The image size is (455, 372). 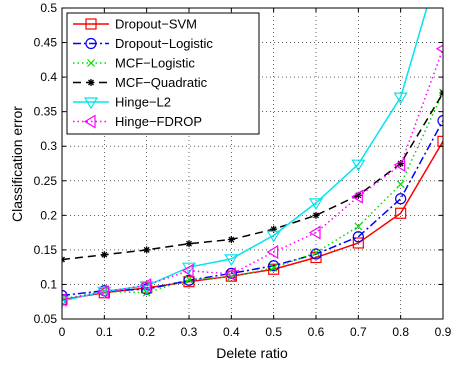 I want to click on legend-entry: Hinge−FDROP, so click(x=137, y=121).